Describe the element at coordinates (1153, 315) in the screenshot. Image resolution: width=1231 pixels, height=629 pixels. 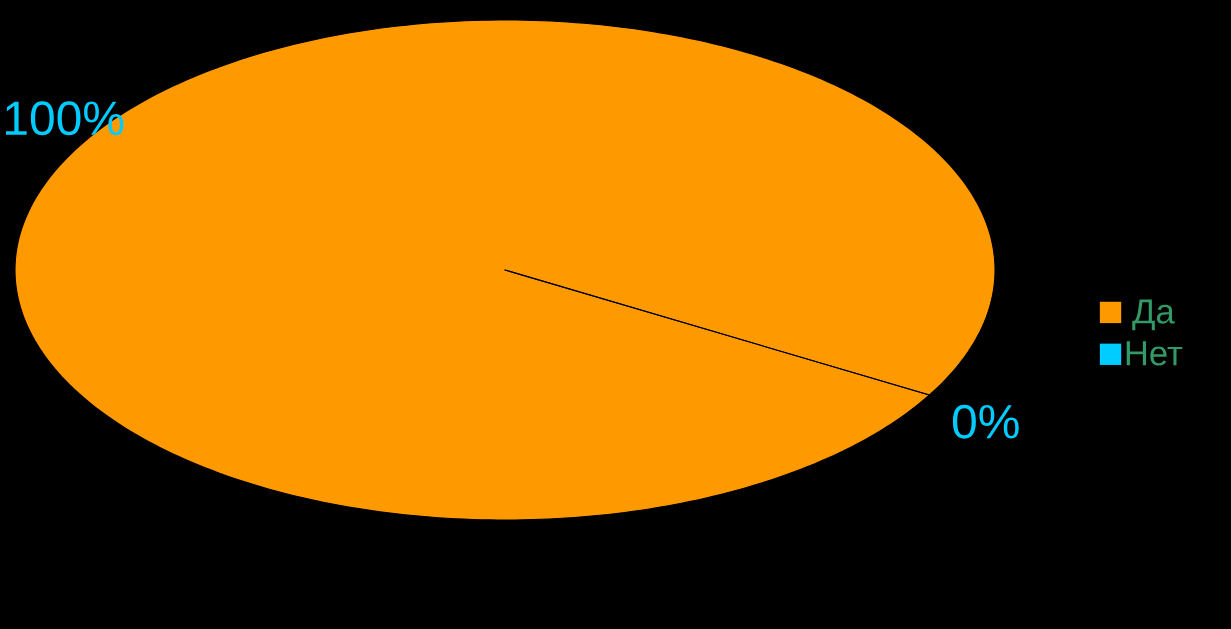
I see `legend-label: Да` at that location.